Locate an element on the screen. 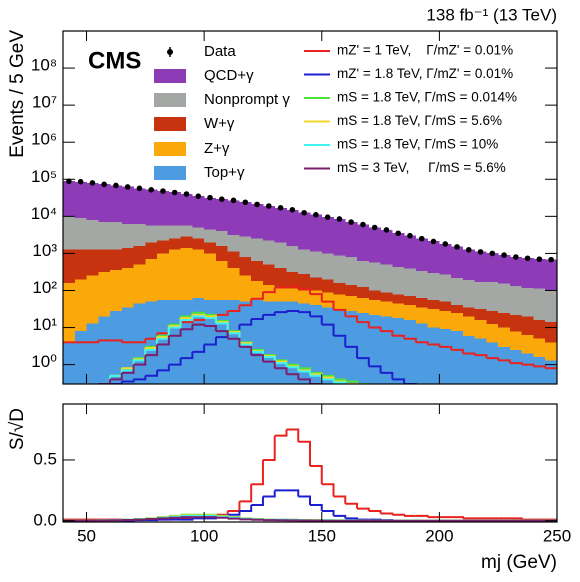  y-tick-label: 10² is located at coordinates (44, 287).